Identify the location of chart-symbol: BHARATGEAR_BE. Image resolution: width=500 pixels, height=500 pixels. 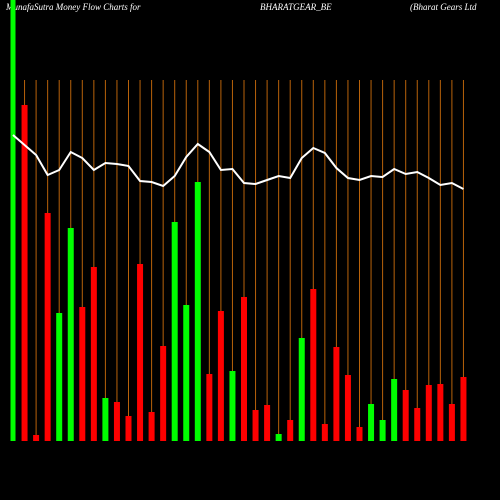
(296, 7).